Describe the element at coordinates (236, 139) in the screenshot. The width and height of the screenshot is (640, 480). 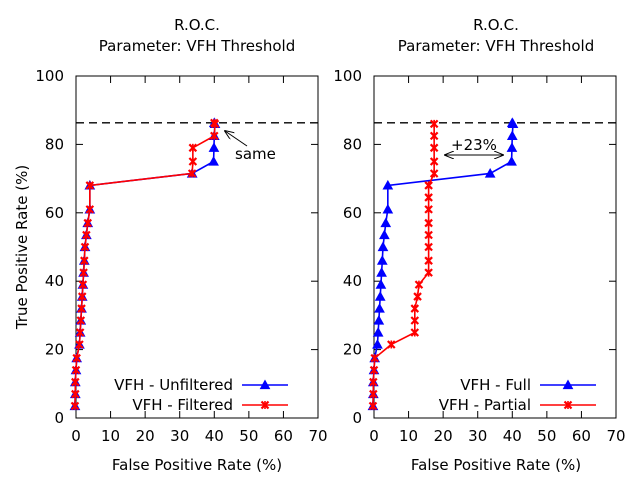
I see `left-annotation-arrow` at that location.